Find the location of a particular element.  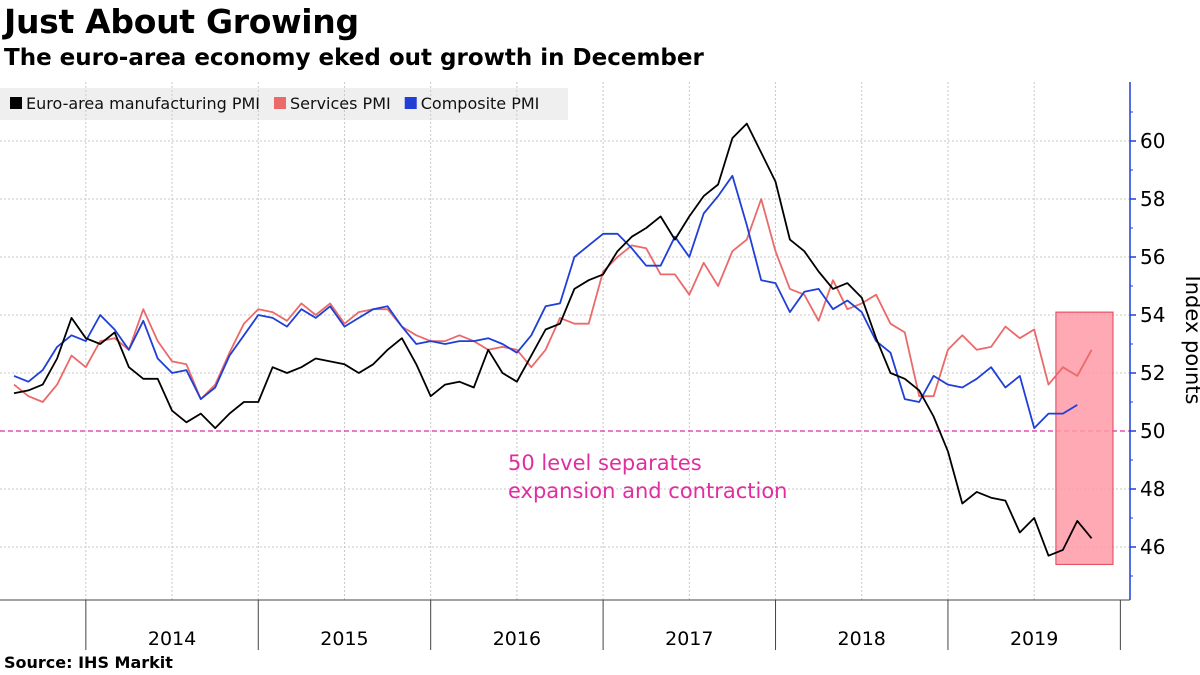

y-tick-label: 52 is located at coordinates (1152, 373).